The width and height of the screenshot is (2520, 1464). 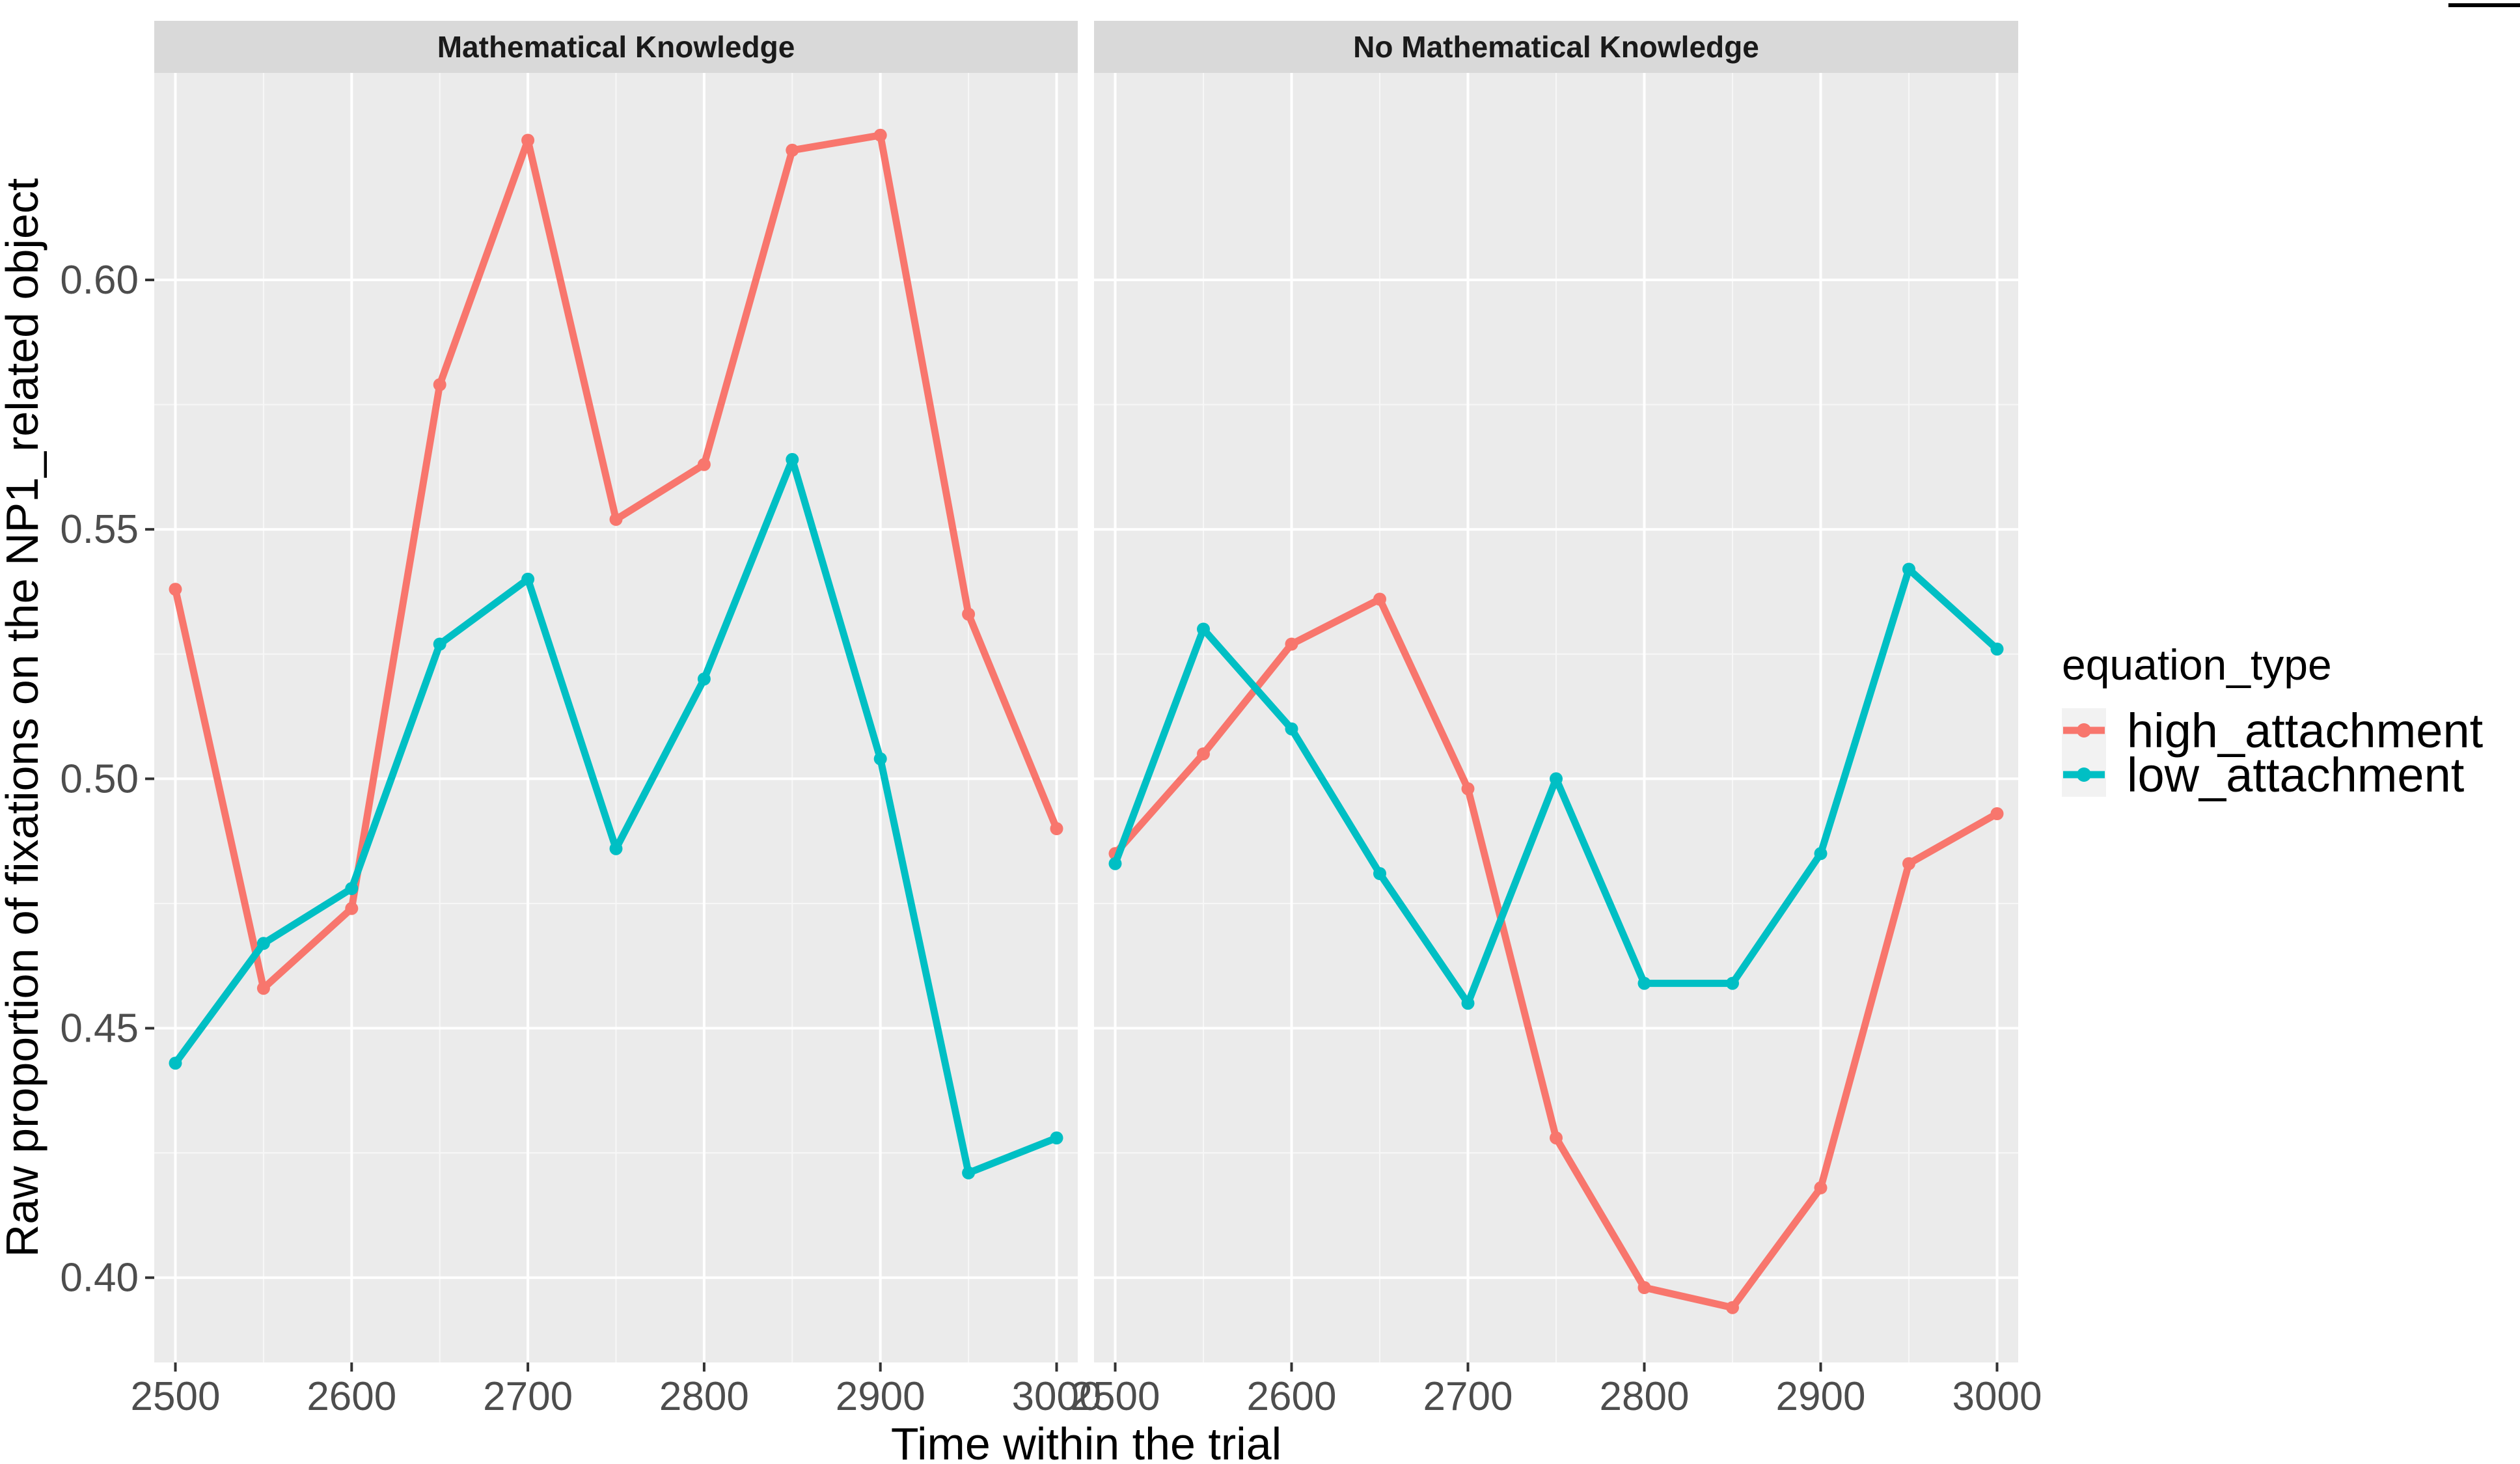 I want to click on panel-title: No Mathematical Knowledge, so click(x=1556, y=47).